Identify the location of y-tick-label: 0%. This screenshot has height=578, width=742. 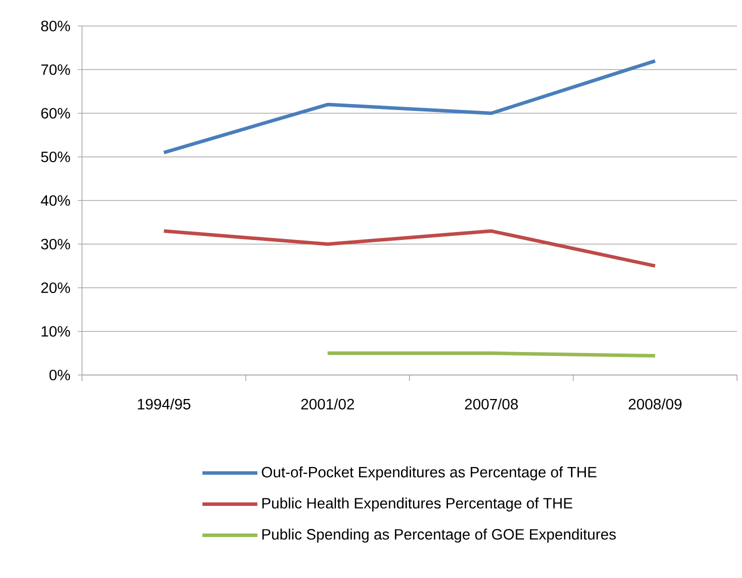
(59, 375).